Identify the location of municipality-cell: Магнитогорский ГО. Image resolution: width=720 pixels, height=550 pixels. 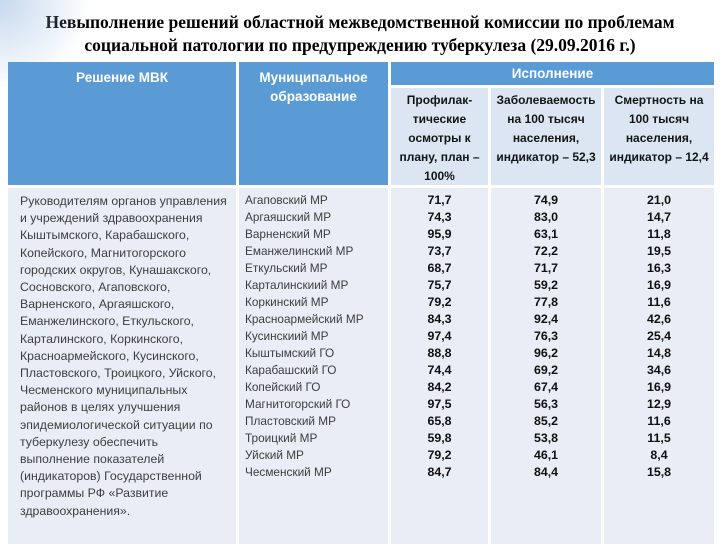
(298, 404).